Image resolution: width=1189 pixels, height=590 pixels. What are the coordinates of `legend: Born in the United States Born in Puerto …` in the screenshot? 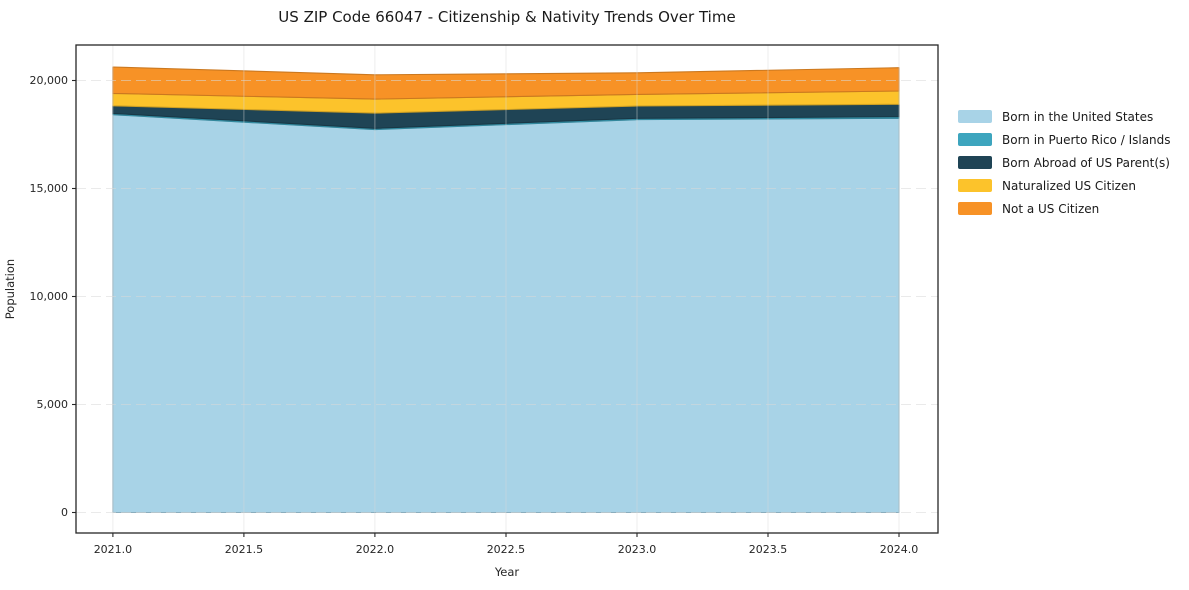 It's located at (1064, 162).